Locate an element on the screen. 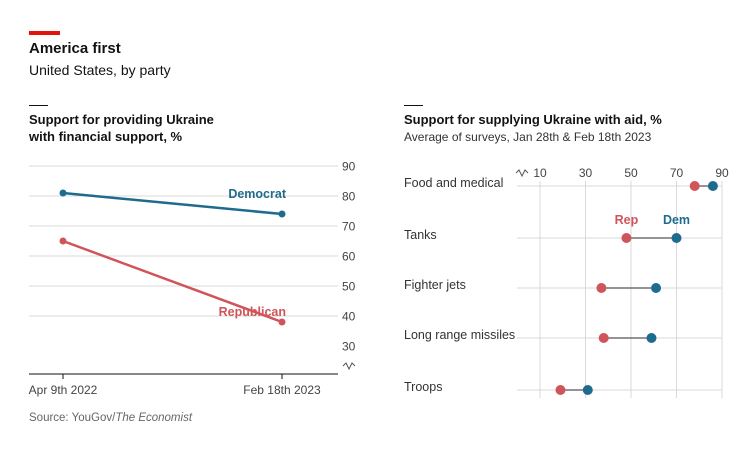 The height and width of the screenshot is (452, 753). left-panel-title-line1: Support for providing Ukraine is located at coordinates (121, 119).